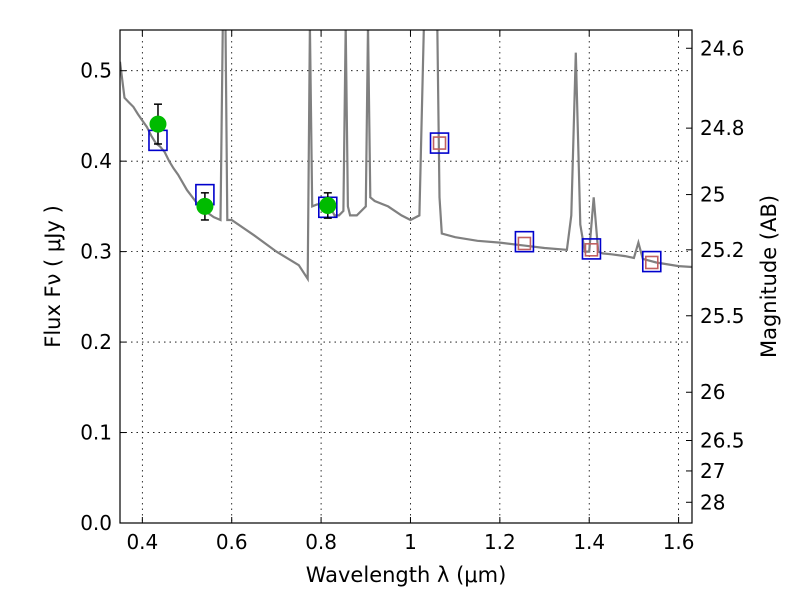 The width and height of the screenshot is (800, 600). I want to click on mag-tick-label: 25, so click(712, 195).